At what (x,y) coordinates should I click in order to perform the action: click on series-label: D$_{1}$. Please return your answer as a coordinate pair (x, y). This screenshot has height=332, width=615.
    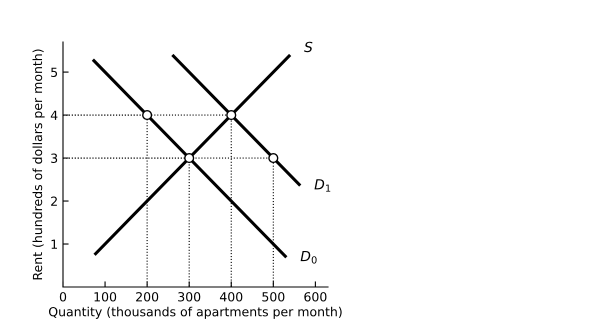
    Looking at the image, I should click on (322, 185).